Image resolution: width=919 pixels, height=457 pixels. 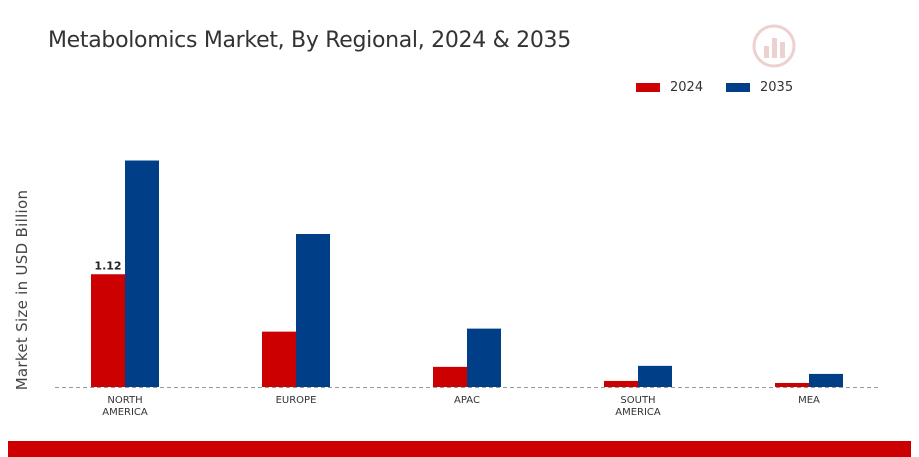 What do you see at coordinates (142, 273) in the screenshot?
I see `bar-2035-north-america` at bounding box center [142, 273].